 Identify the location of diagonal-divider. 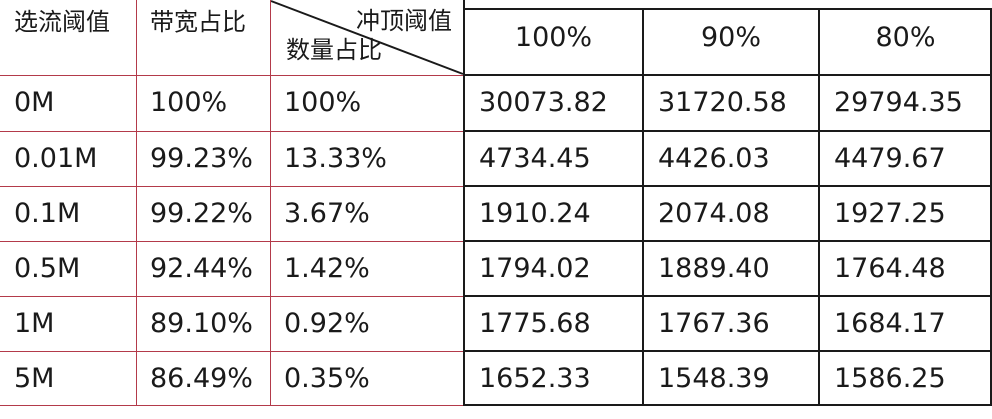
(367, 37).